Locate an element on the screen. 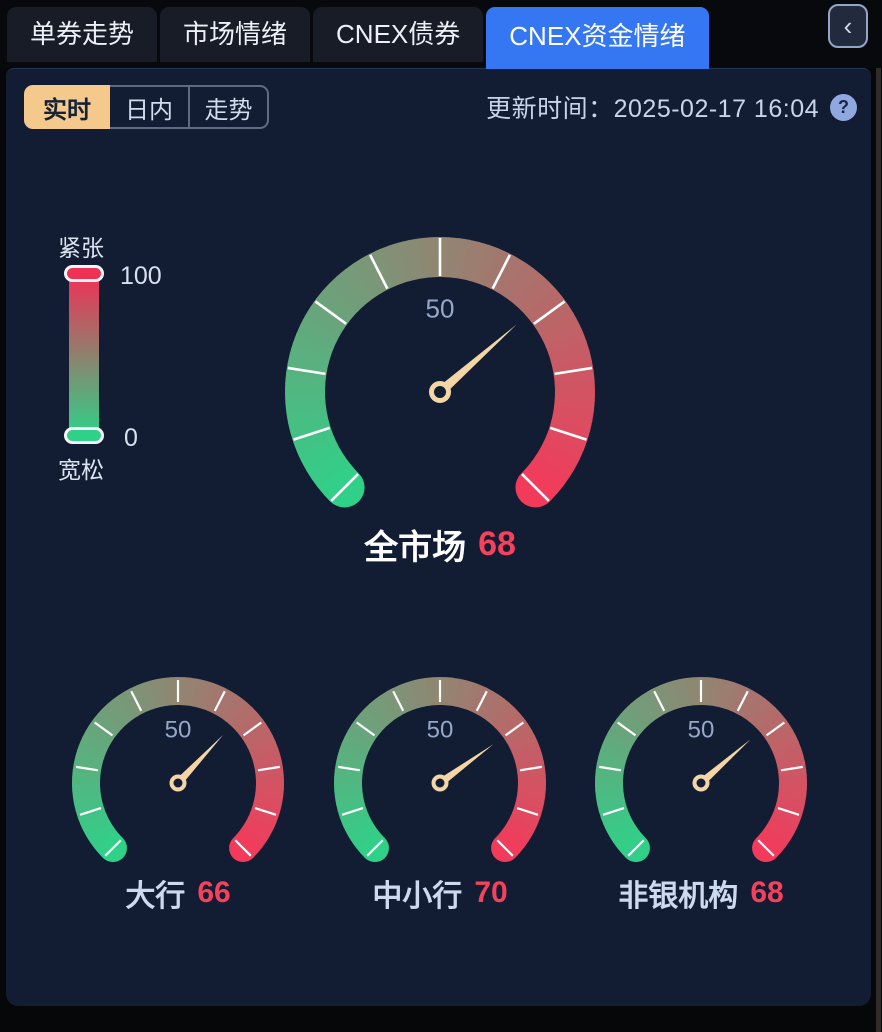 The width and height of the screenshot is (882, 1032). legend-gradient-bar is located at coordinates (84, 355).